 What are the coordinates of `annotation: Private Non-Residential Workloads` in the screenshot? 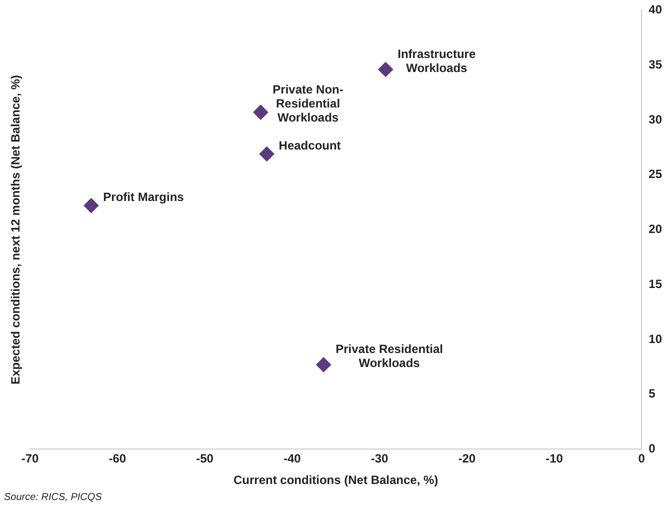 It's located at (308, 103).